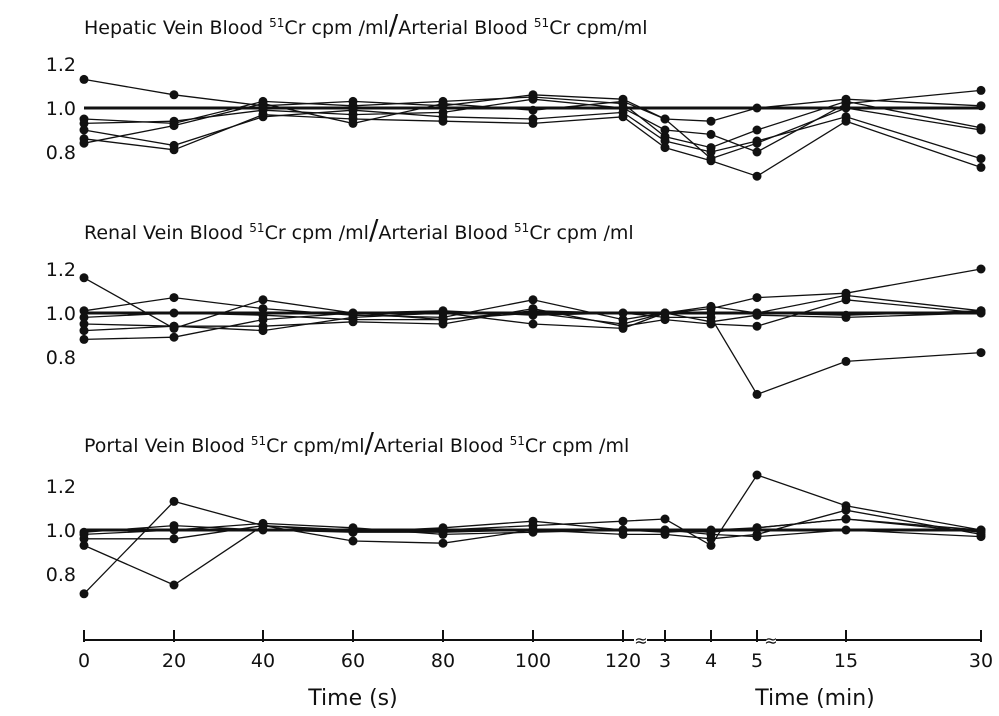 This screenshot has height=716, width=999. I want to click on x-axis-label-minutes: Time (min), so click(814, 698).